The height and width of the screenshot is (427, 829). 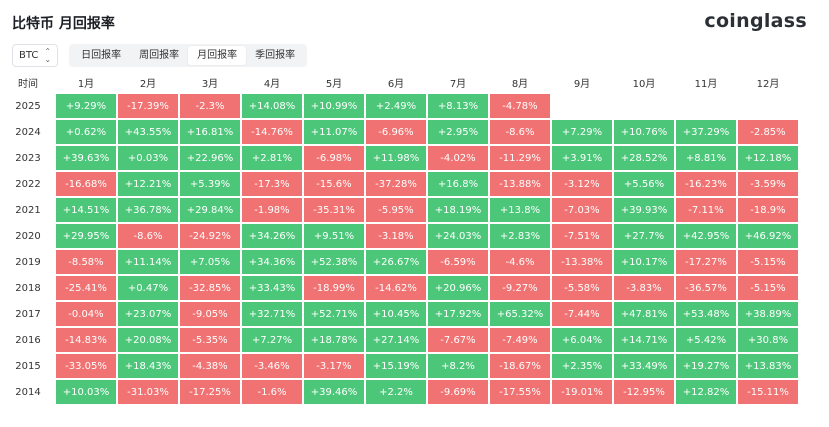 What do you see at coordinates (458, 84) in the screenshot?
I see `column-header-month: 7月` at bounding box center [458, 84].